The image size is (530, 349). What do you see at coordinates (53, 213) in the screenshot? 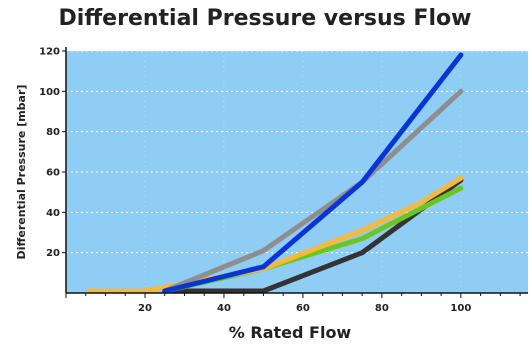
I see `y-tick-label-40: 40` at bounding box center [53, 213].